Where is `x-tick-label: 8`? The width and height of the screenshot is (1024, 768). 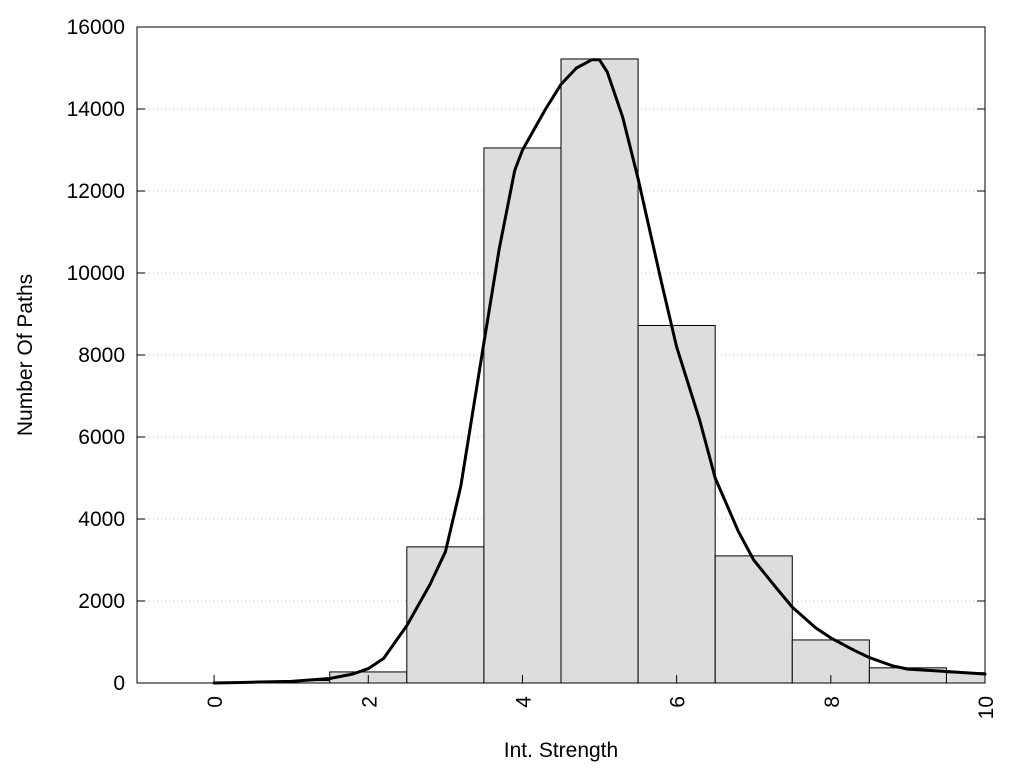
x-tick-label: 8 is located at coordinates (832, 702).